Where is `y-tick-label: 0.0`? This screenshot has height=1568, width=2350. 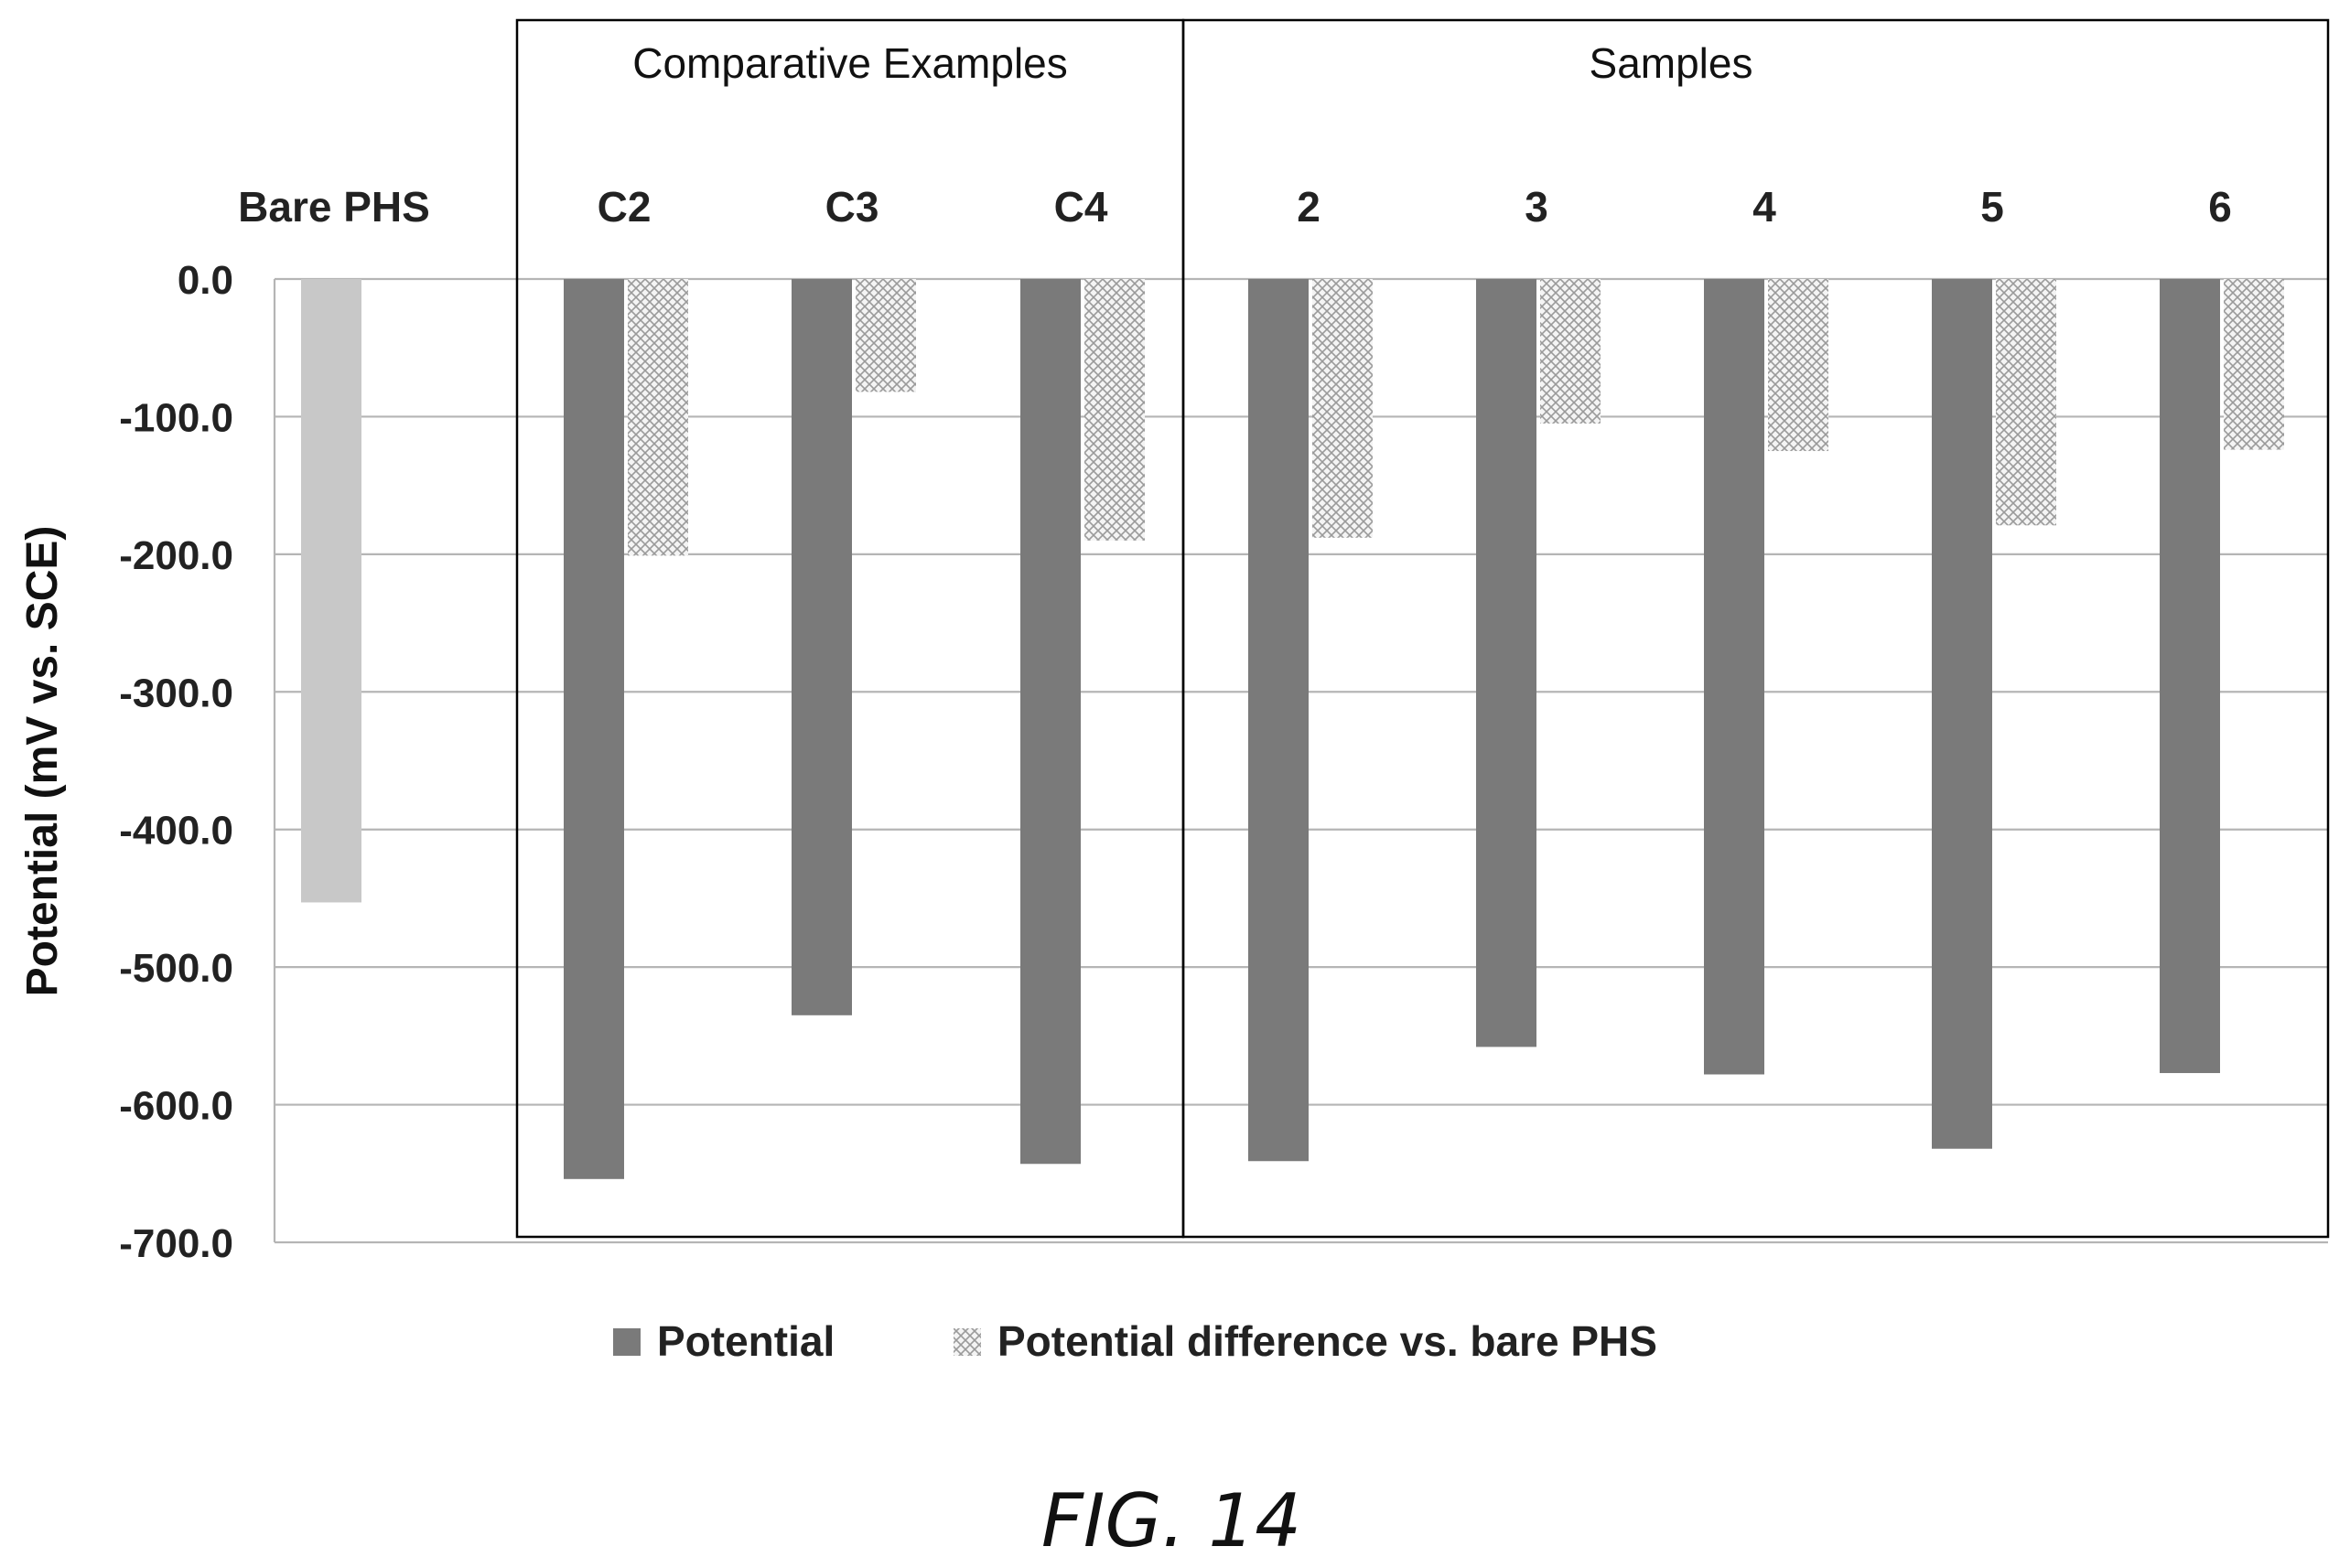 y-tick-label: 0.0 is located at coordinates (205, 280).